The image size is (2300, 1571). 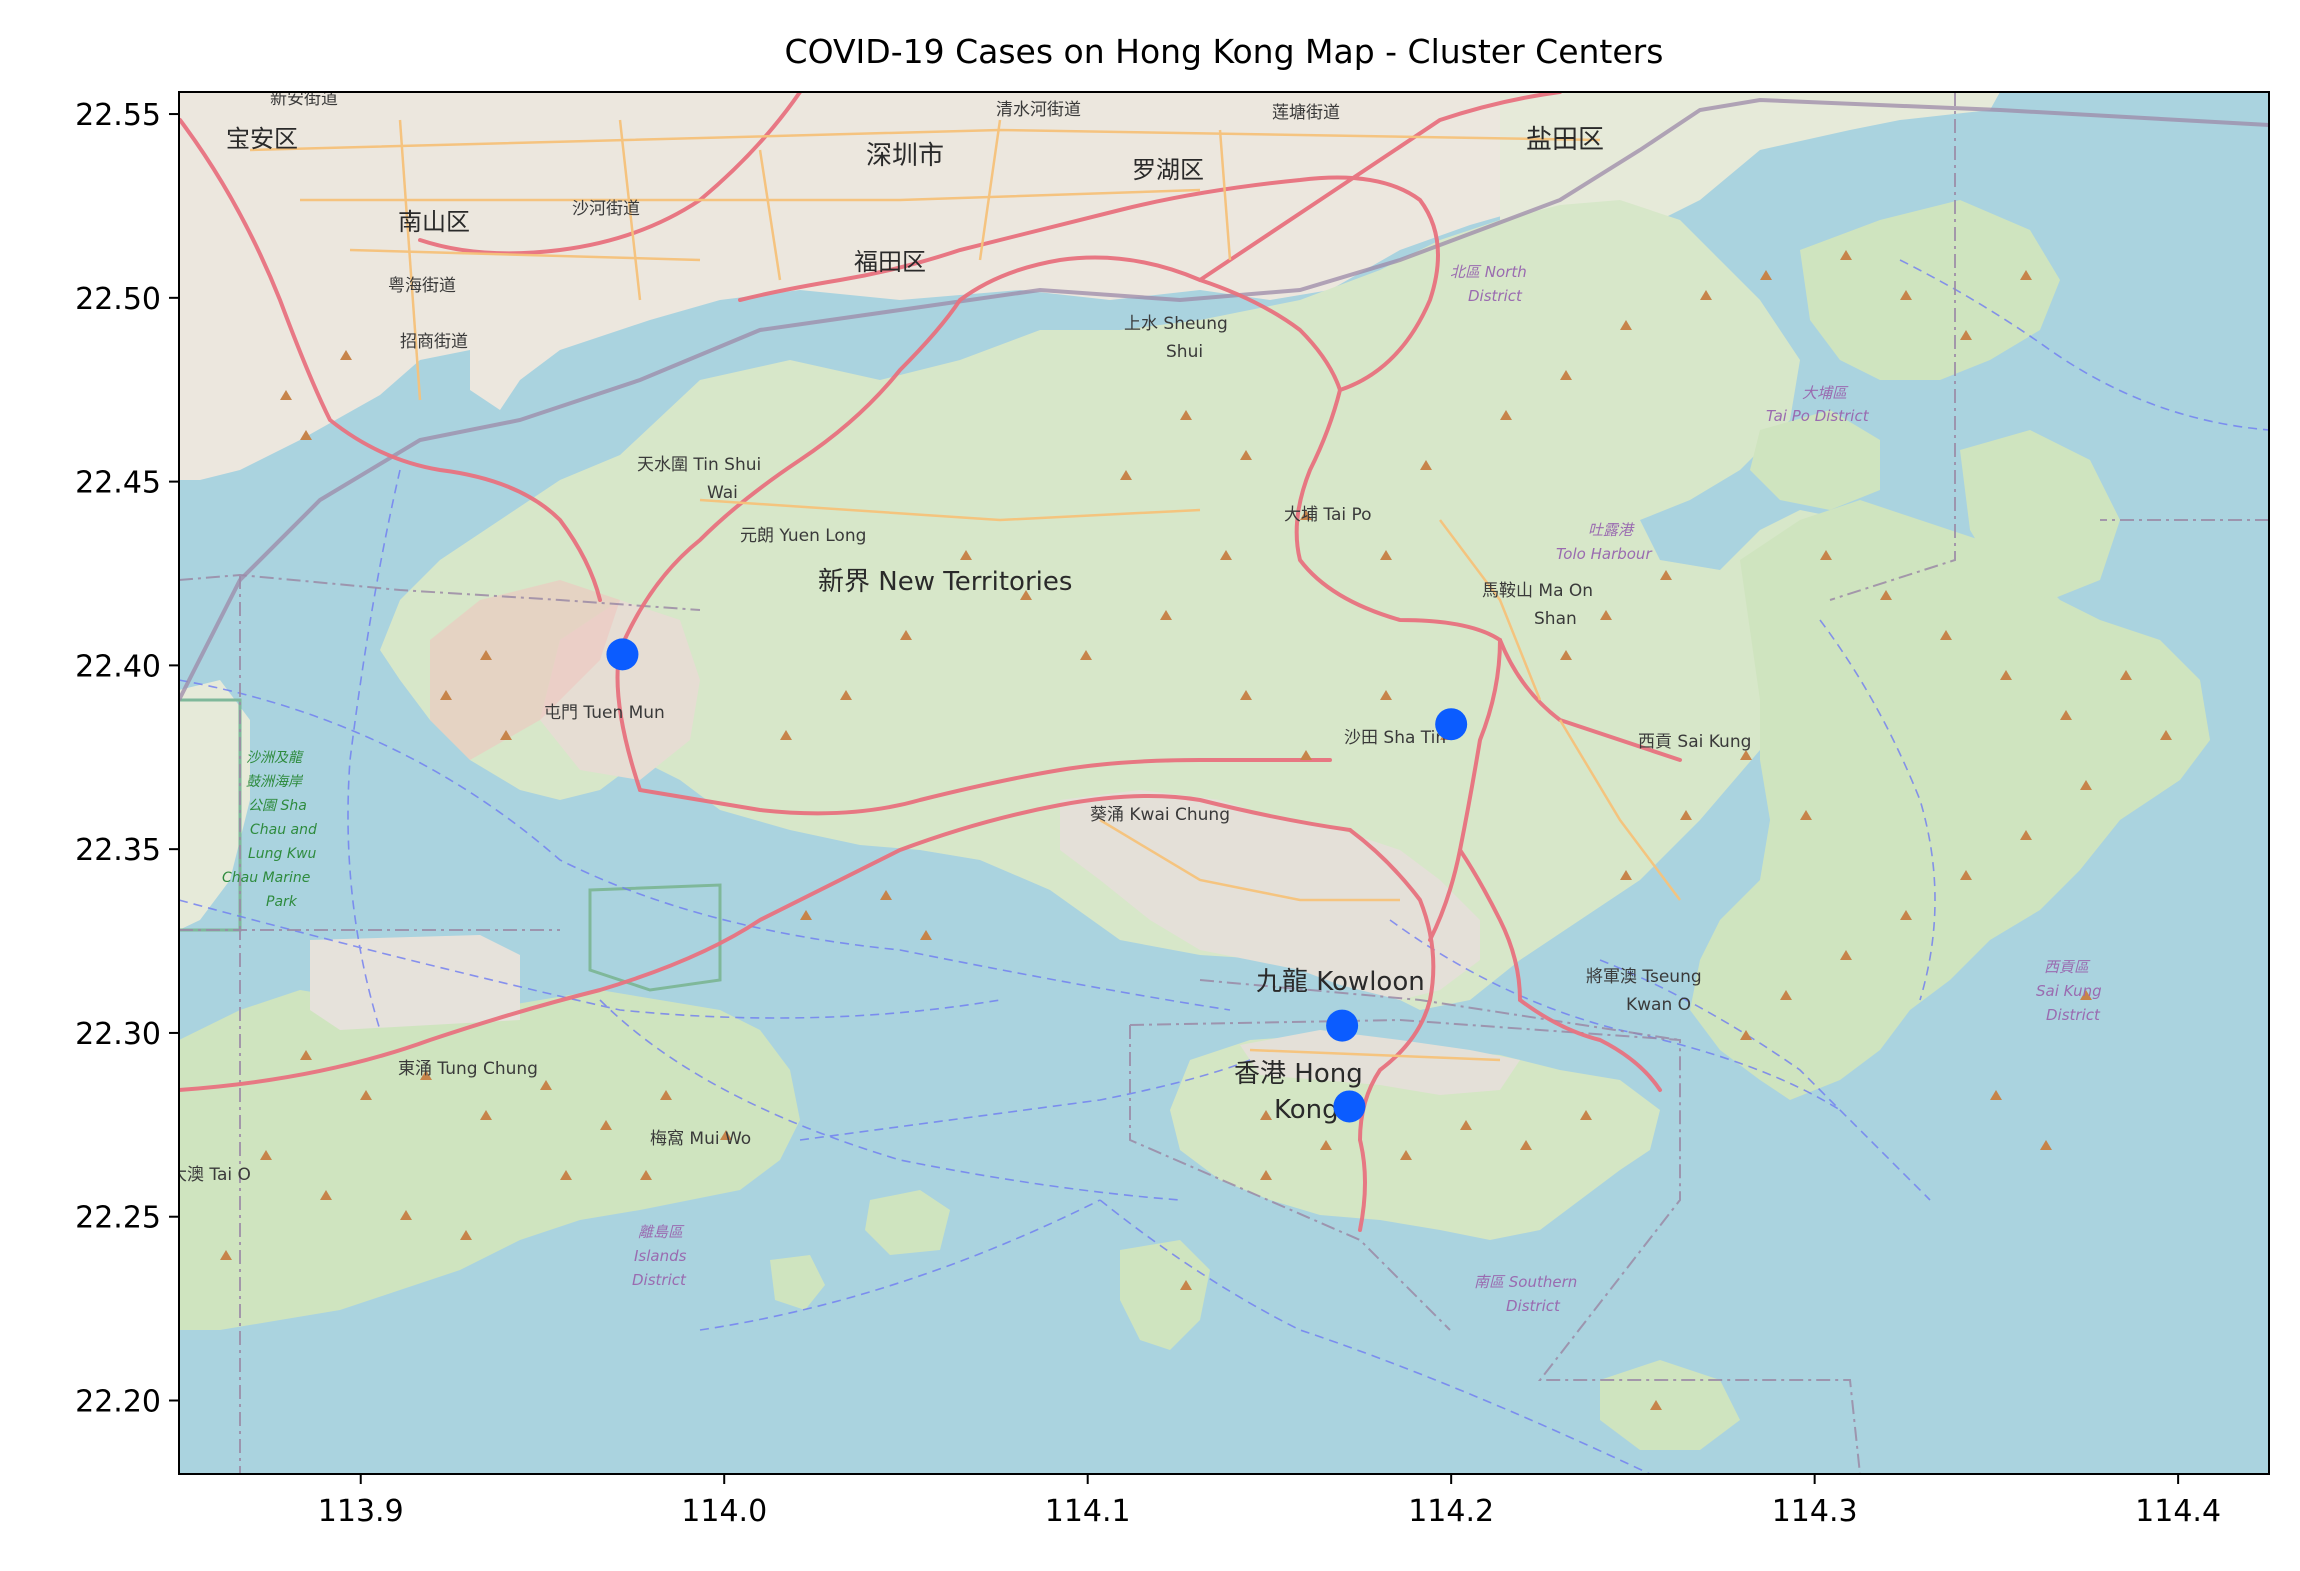 I want to click on map-label-marine-park-4: Chau and, so click(x=283, y=830).